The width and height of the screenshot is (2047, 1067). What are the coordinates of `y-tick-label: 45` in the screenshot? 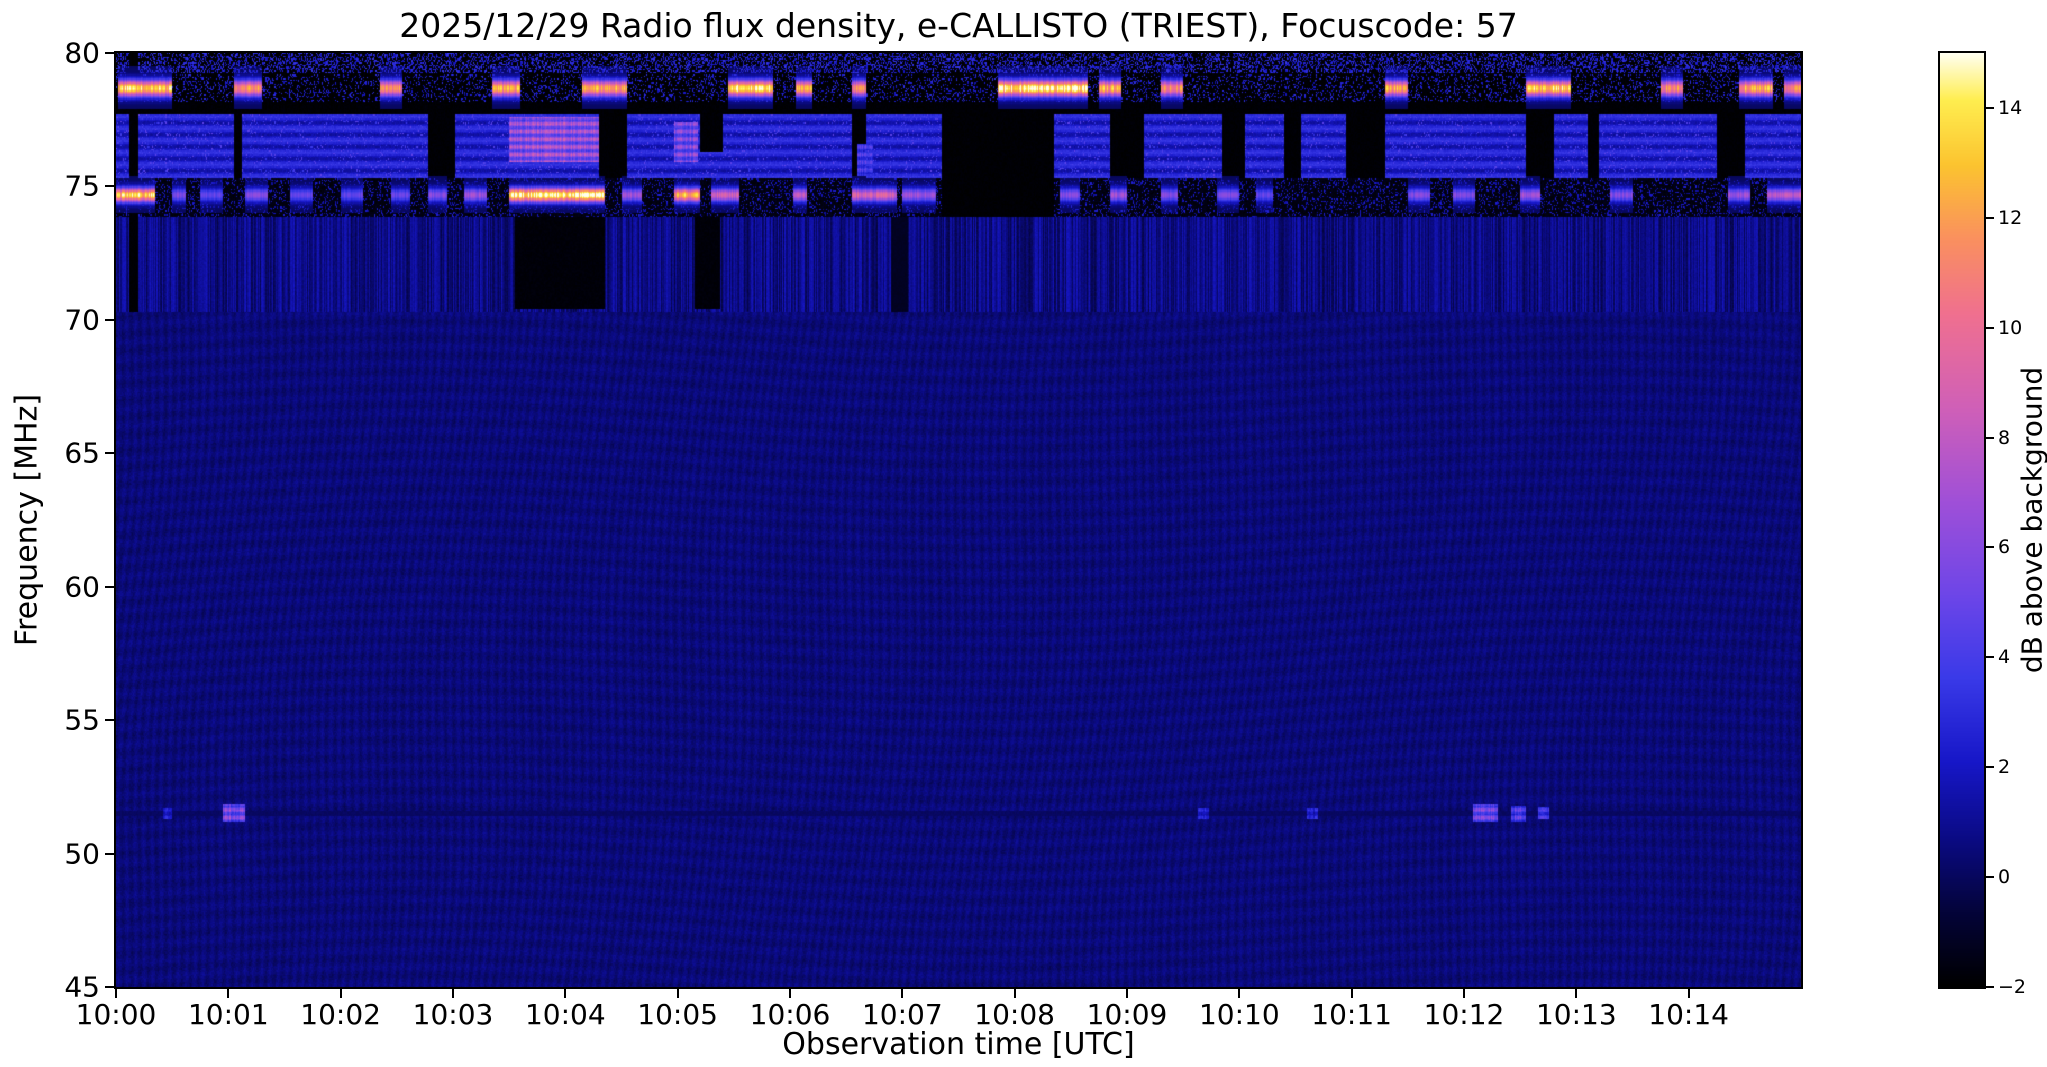 It's located at (82, 987).